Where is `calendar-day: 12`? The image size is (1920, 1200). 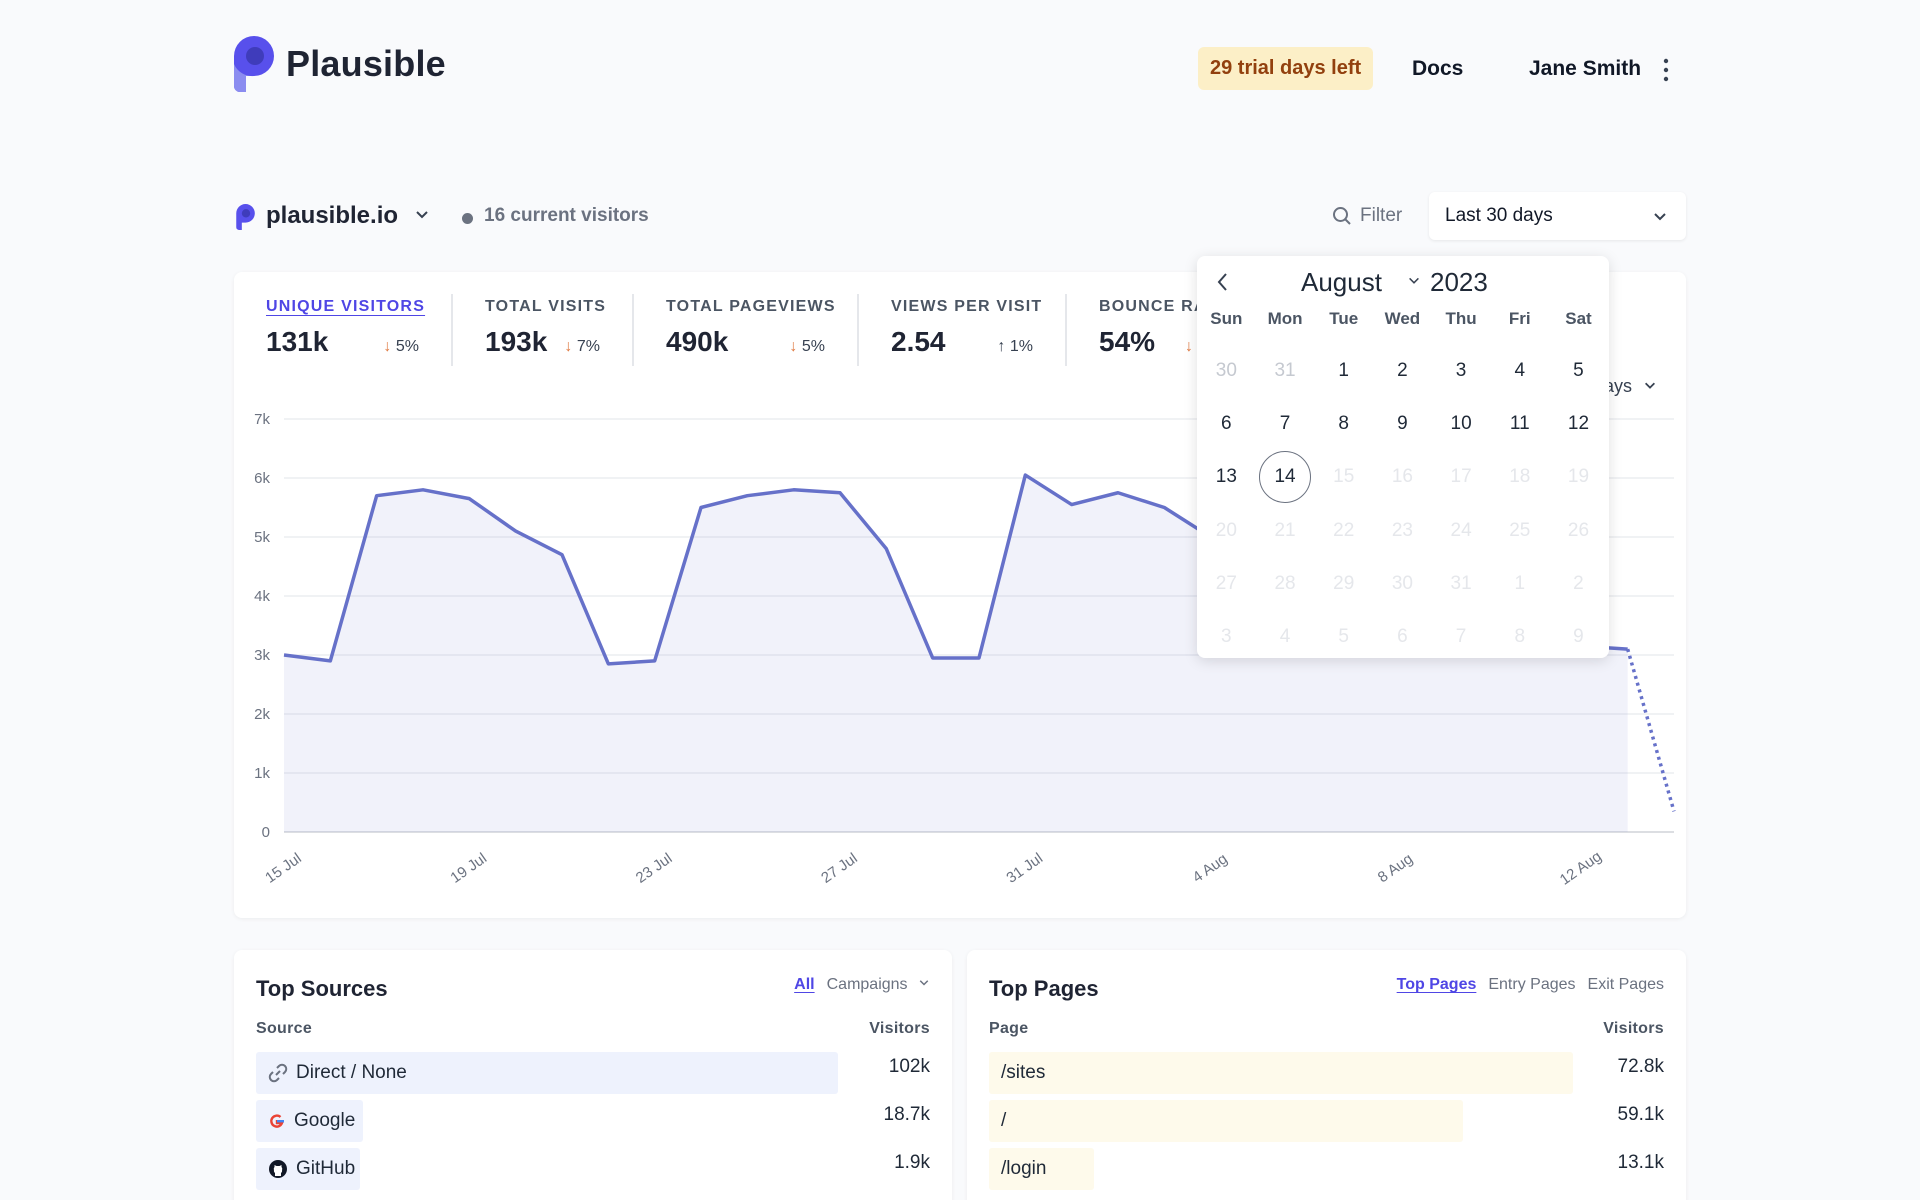 calendar-day: 12 is located at coordinates (1578, 423).